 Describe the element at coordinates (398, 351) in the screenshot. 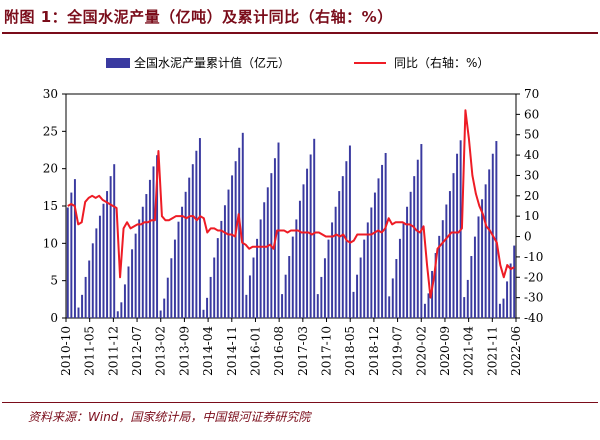

I see `x-axis-tick-label: 2019-07` at that location.